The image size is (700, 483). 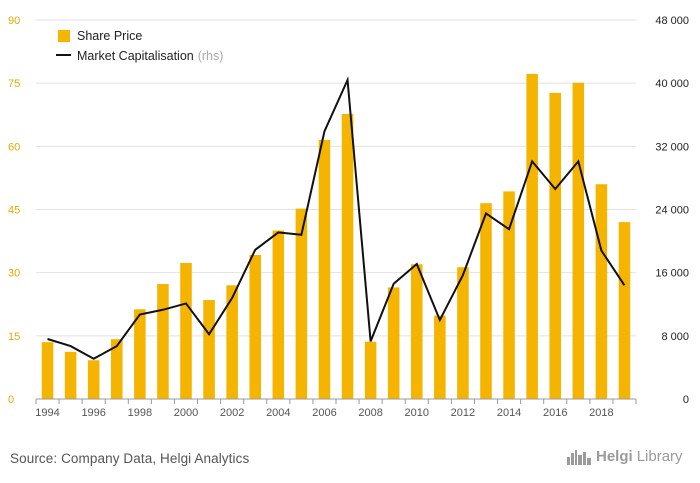 I want to click on logo-text-helgi: Helgi, so click(x=614, y=456).